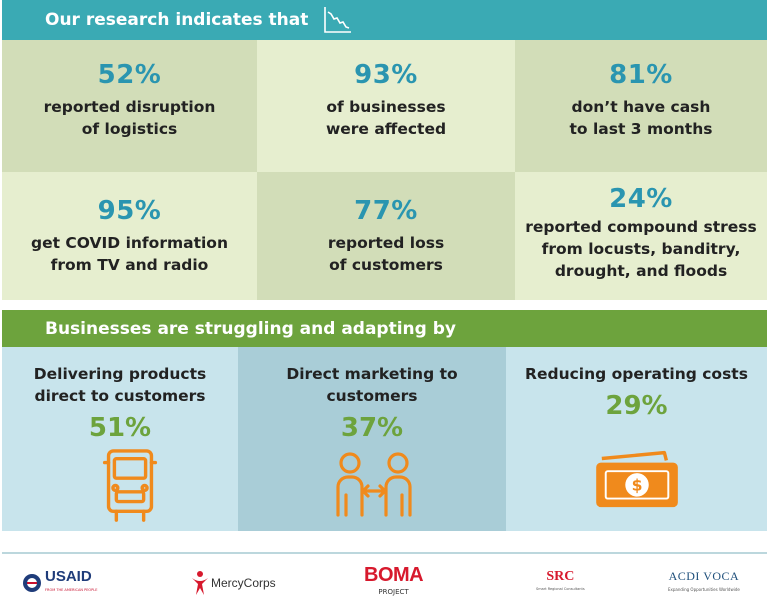  I want to click on stat-cell-logistics: 52% reported disruption of logistics, so click(129, 106).